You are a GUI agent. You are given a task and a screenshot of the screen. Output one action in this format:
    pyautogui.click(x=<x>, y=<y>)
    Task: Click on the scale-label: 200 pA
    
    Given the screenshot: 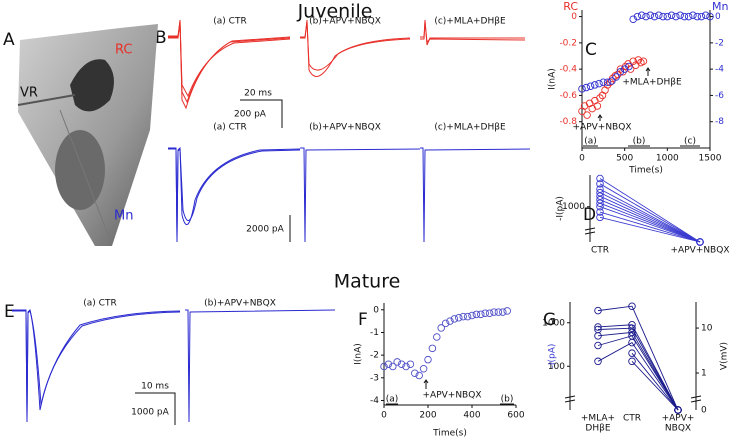 What is the action you would take?
    pyautogui.click(x=250, y=115)
    